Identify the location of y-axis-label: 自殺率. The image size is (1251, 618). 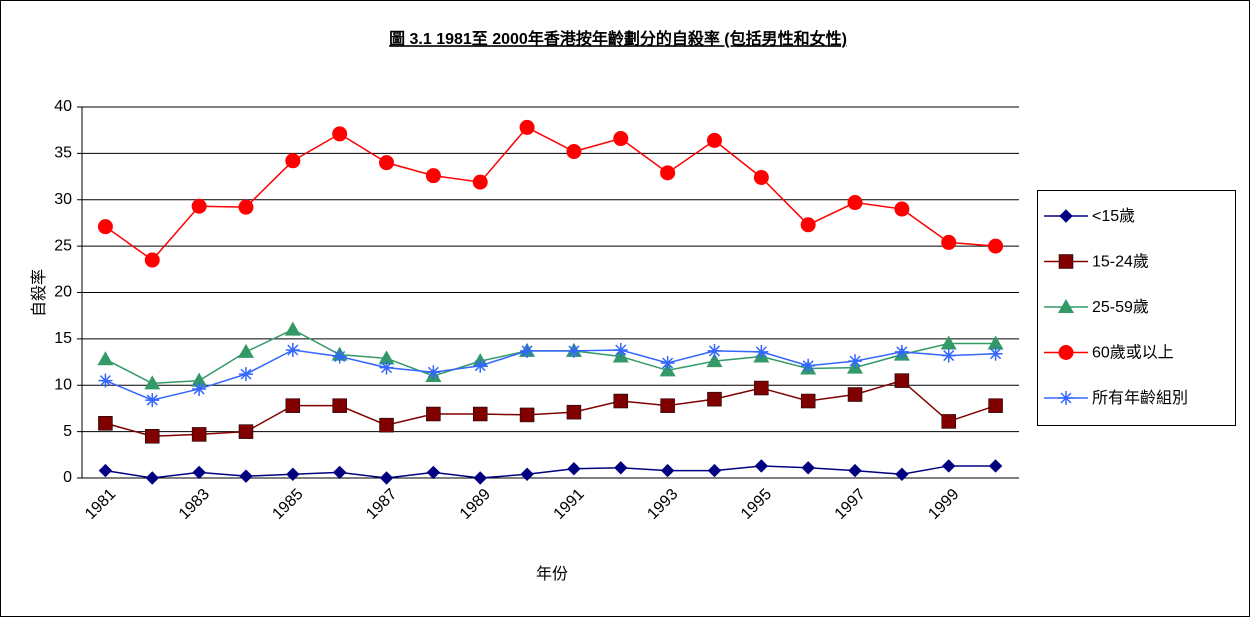
(39, 293).